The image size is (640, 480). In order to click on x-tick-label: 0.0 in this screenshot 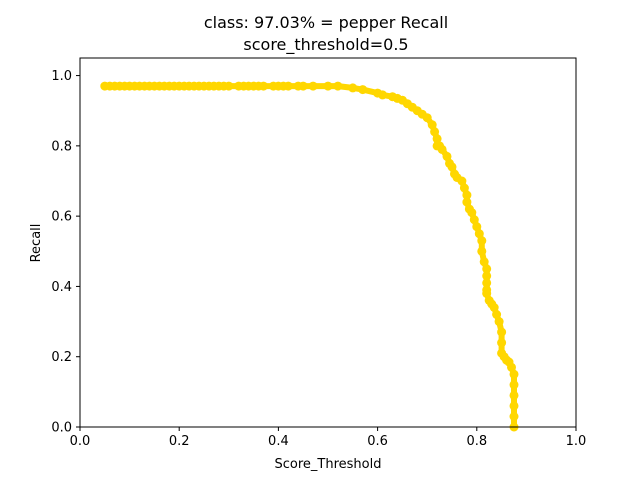, I will do `click(80, 441)`.